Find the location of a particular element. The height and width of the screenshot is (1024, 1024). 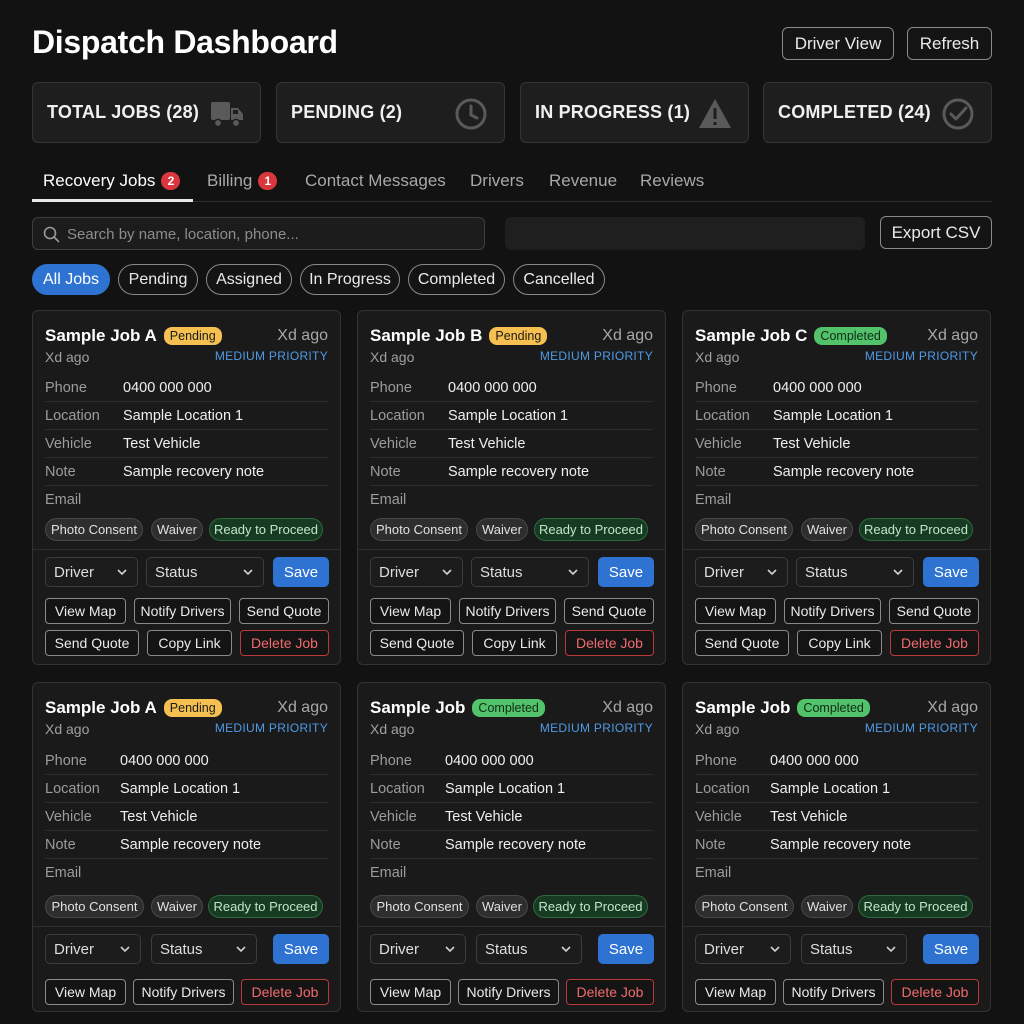

chip-all-jobs: All Jobs is located at coordinates (71, 279).